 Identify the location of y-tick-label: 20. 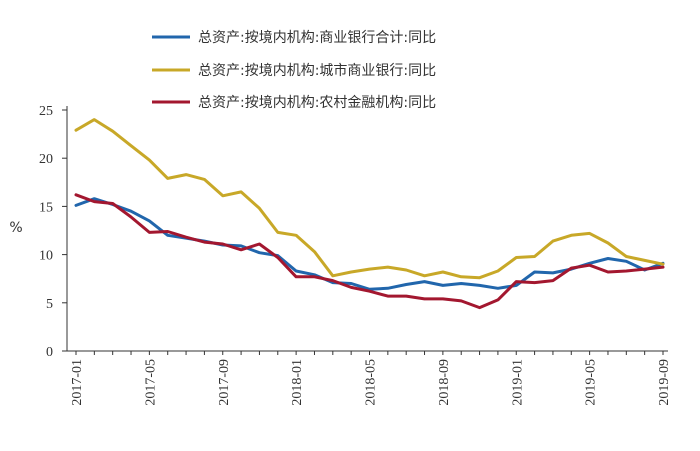
(46, 159).